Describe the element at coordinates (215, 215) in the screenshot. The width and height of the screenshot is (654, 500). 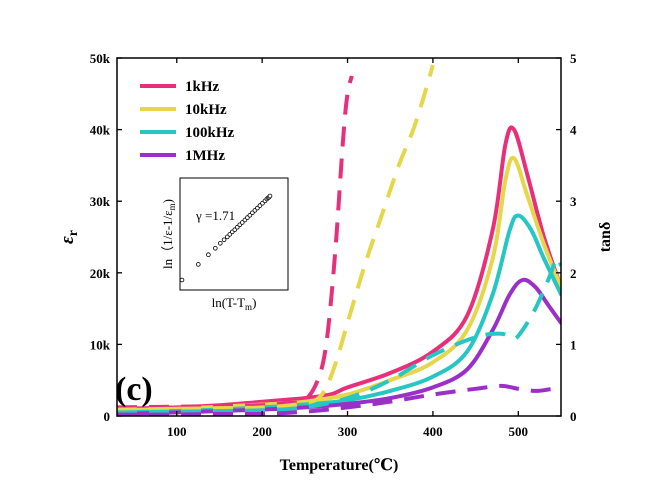
I see `inset-annotation: γ =1.71` at that location.